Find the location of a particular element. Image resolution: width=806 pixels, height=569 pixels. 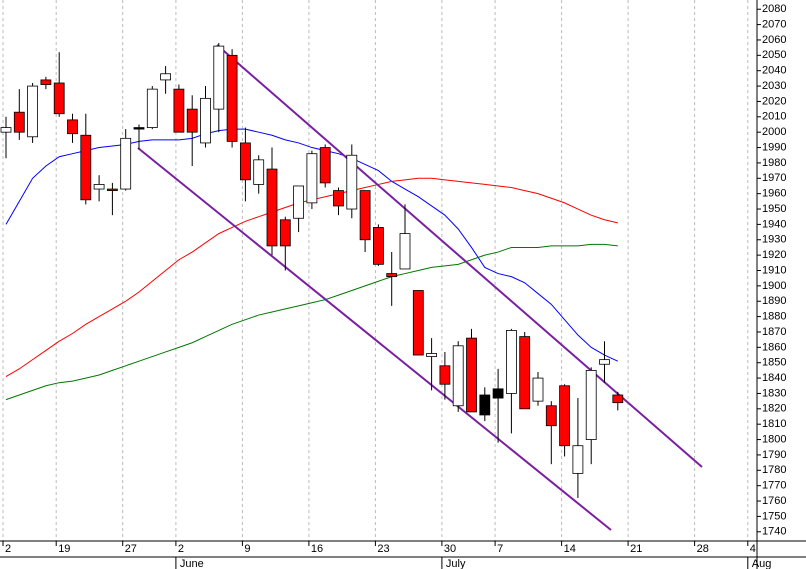

y-tick-label: 1870 is located at coordinates (774, 332).